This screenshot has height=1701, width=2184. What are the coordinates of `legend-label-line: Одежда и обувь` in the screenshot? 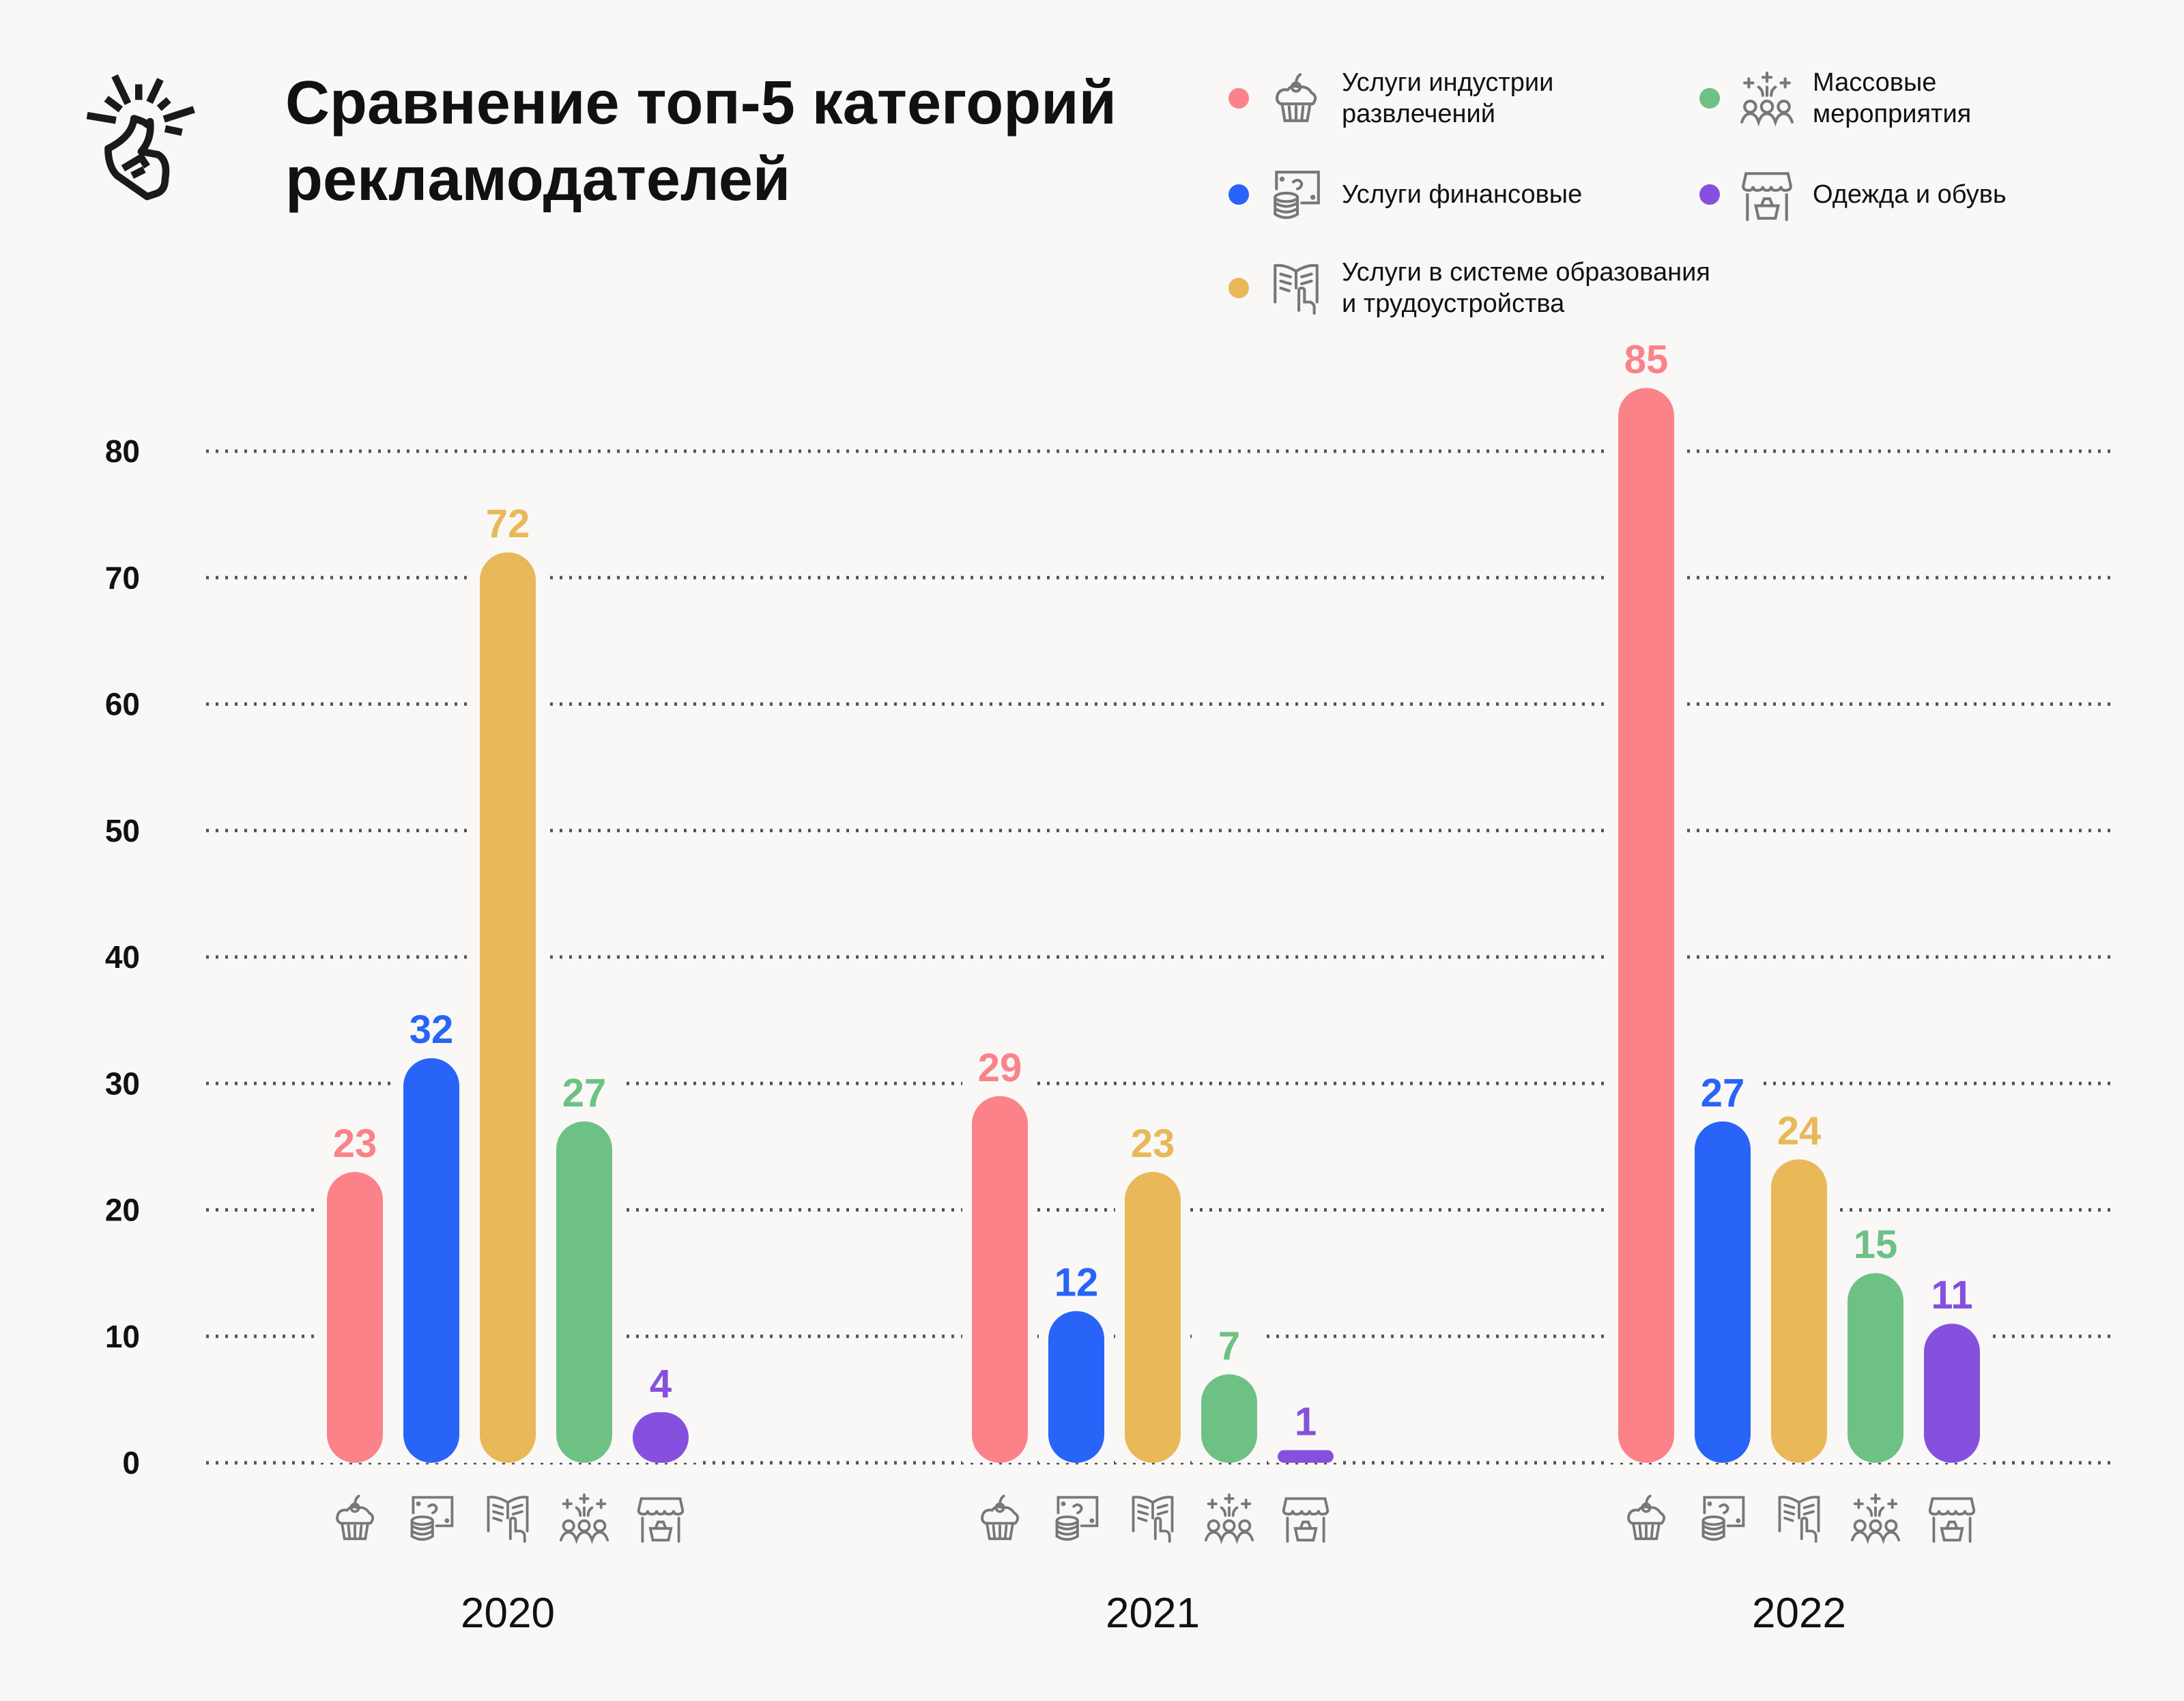 It's located at (1910, 194).